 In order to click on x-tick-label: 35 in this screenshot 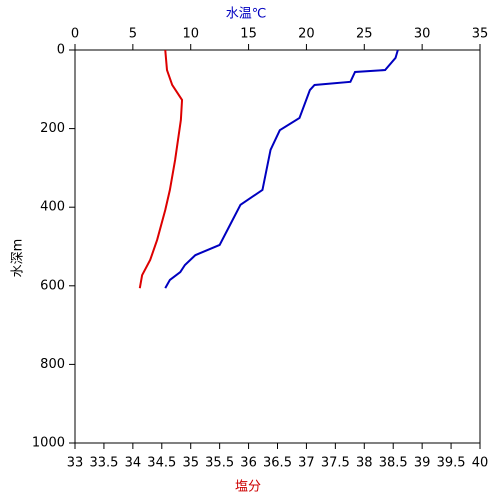, I will do `click(190, 463)`.